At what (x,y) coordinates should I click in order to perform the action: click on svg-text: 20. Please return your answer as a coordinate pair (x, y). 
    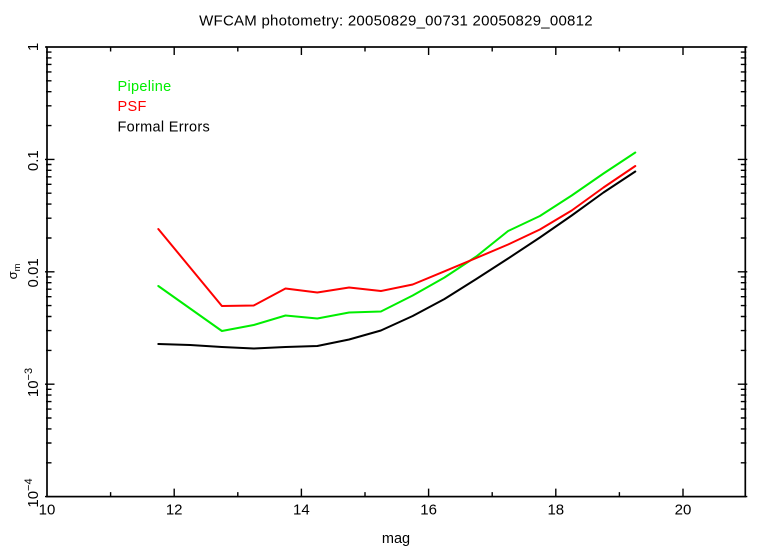
    Looking at the image, I should click on (683, 510).